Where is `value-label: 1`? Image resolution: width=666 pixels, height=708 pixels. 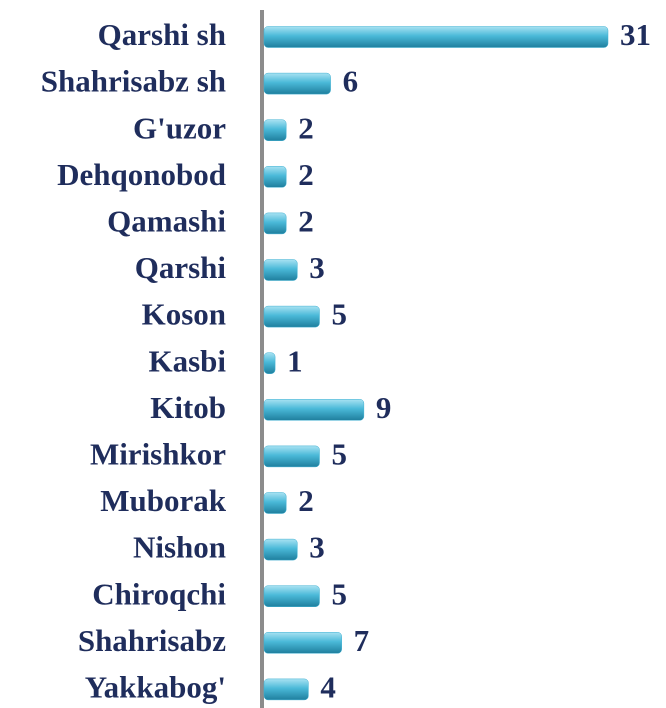 value-label: 1 is located at coordinates (295, 360).